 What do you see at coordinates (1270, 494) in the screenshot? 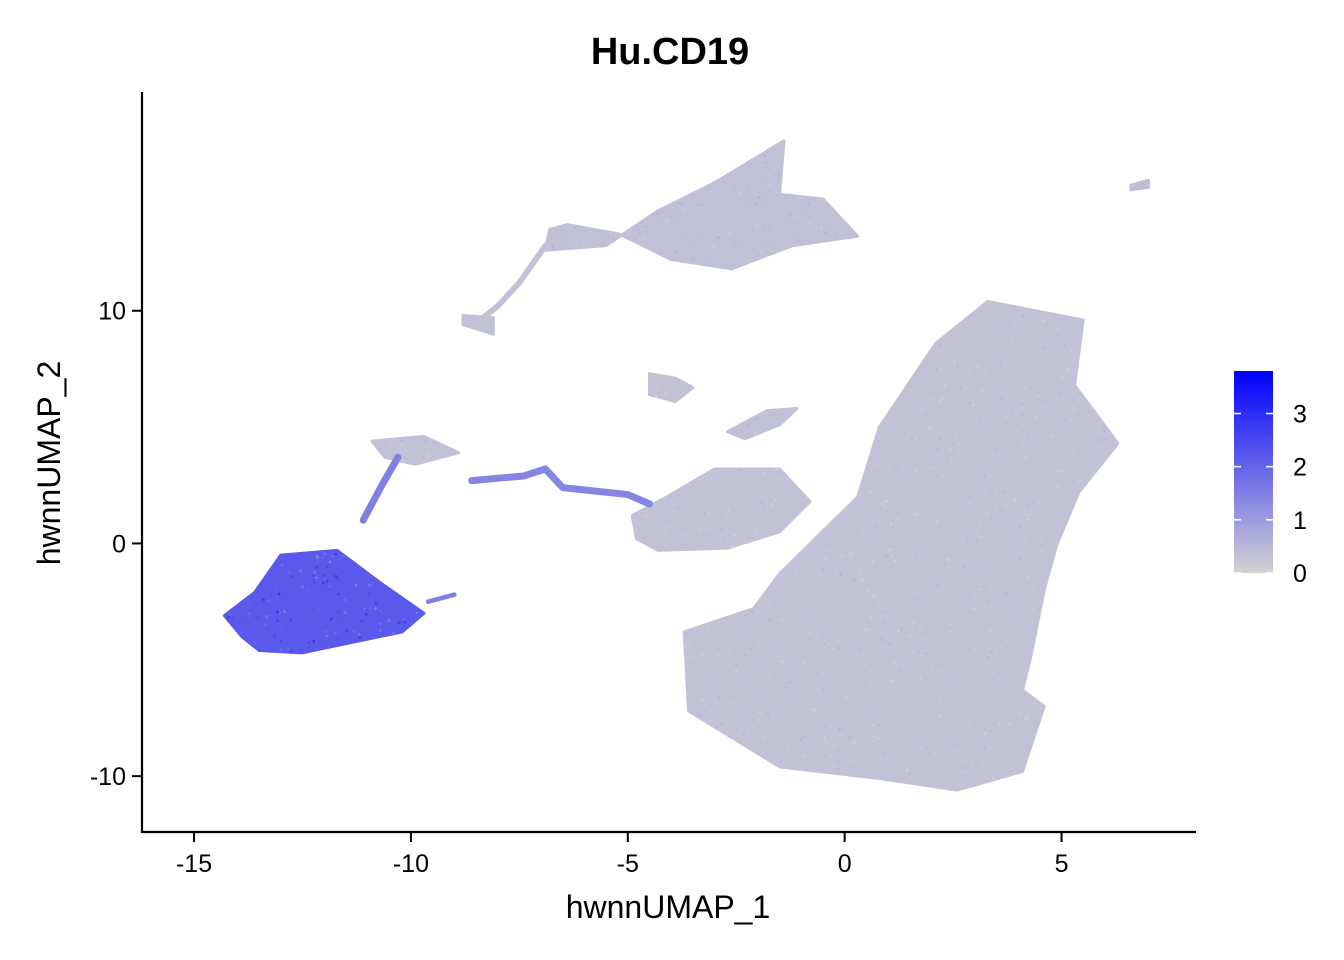
I see `colorbar-ticks: 0 1 2 3` at bounding box center [1270, 494].